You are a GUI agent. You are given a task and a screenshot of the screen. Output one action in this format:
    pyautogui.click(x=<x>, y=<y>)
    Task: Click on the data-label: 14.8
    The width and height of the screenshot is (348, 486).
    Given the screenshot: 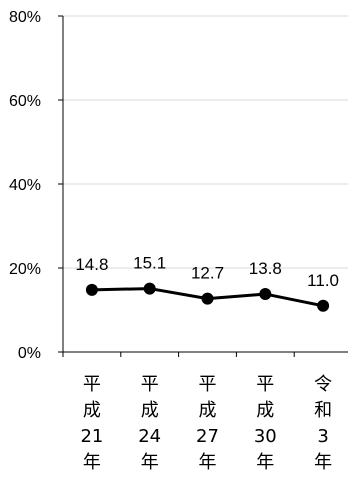 What is the action you would take?
    pyautogui.click(x=91, y=264)
    